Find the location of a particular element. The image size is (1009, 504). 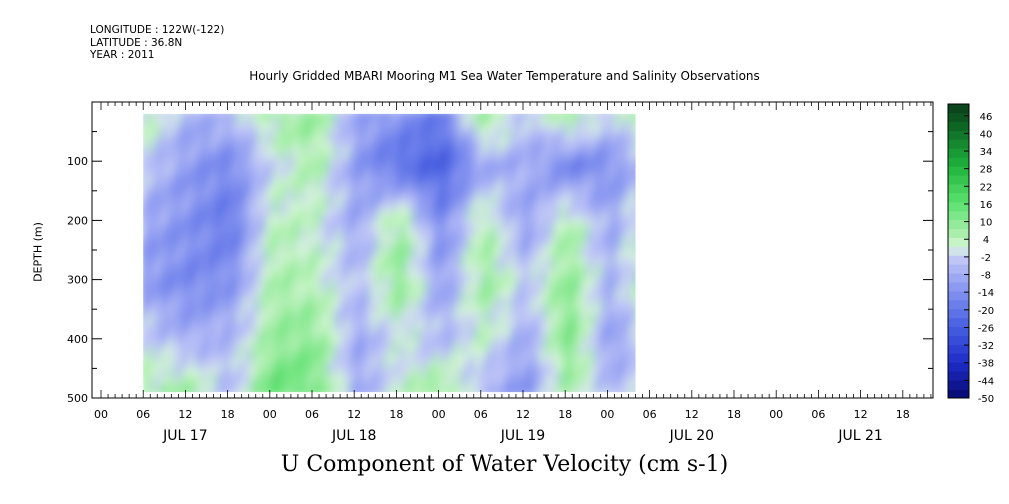

y-tick-label: 100 is located at coordinates (77, 161).